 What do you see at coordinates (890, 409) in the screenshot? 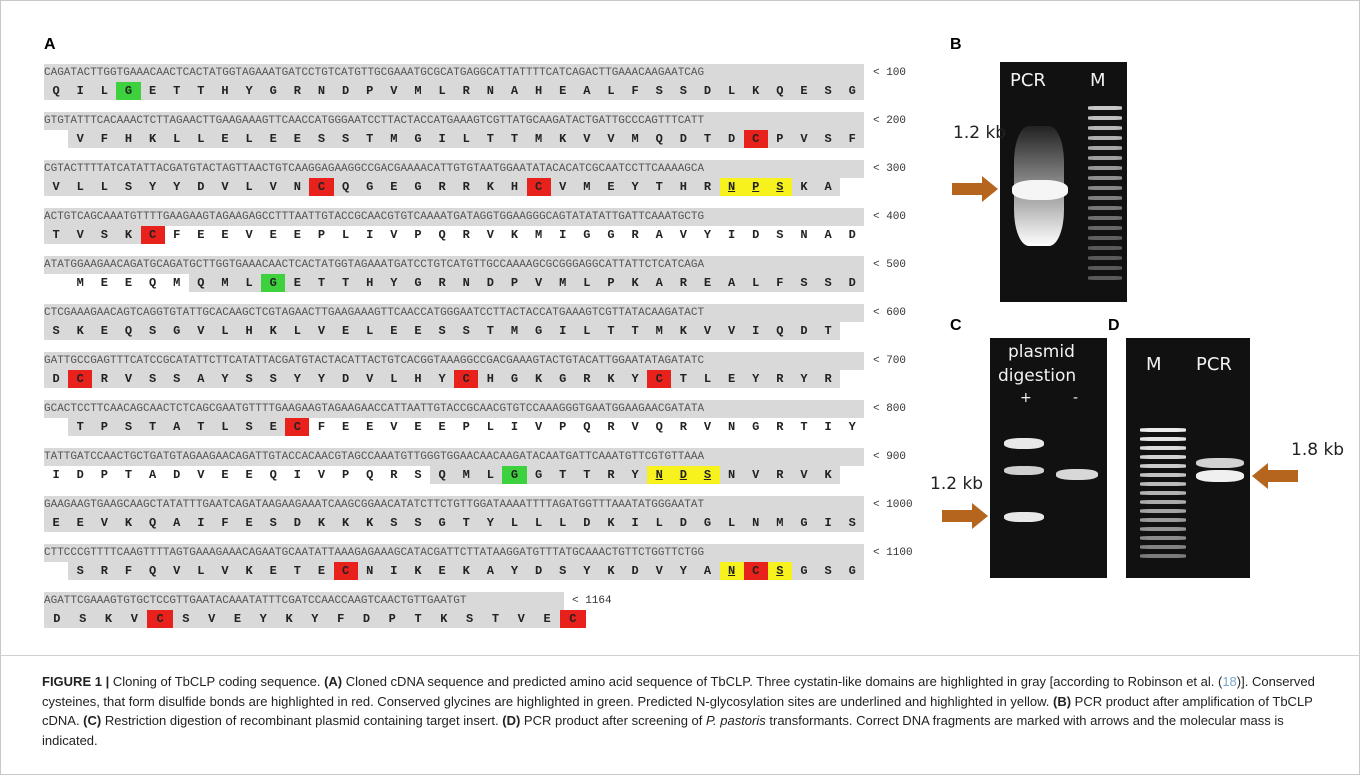
I see `position-marker: < 800` at bounding box center [890, 409].